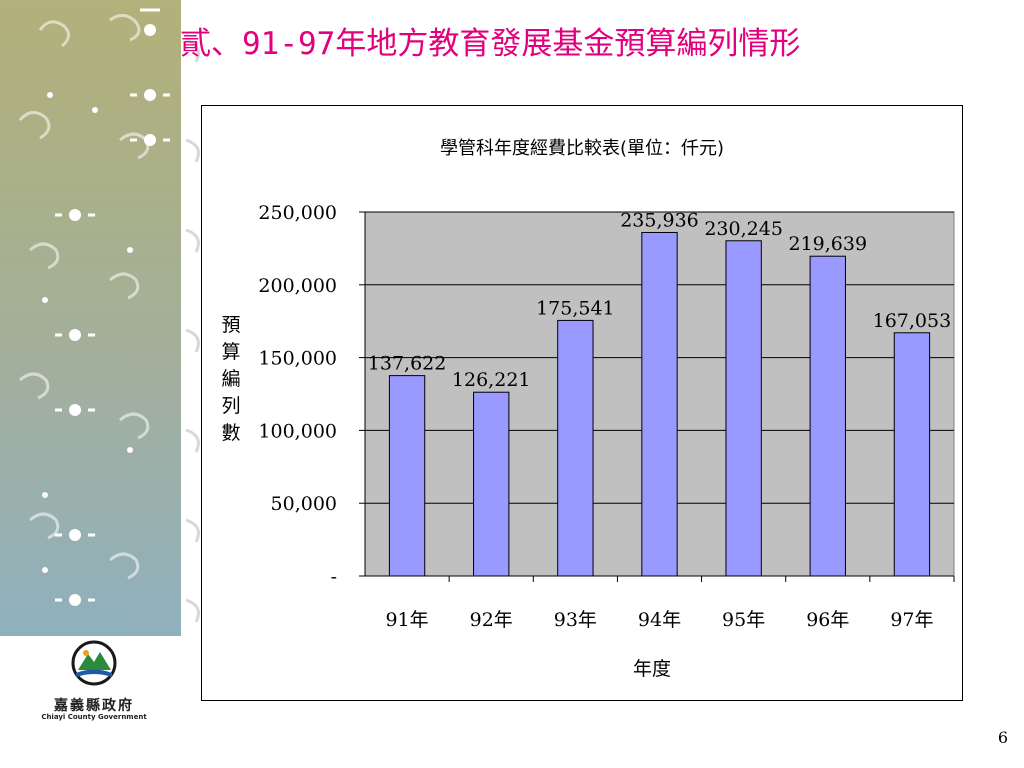 Image resolution: width=1024 pixels, height=768 pixels. What do you see at coordinates (297, 431) in the screenshot?
I see `y-tick-label: 100,000` at bounding box center [297, 431].